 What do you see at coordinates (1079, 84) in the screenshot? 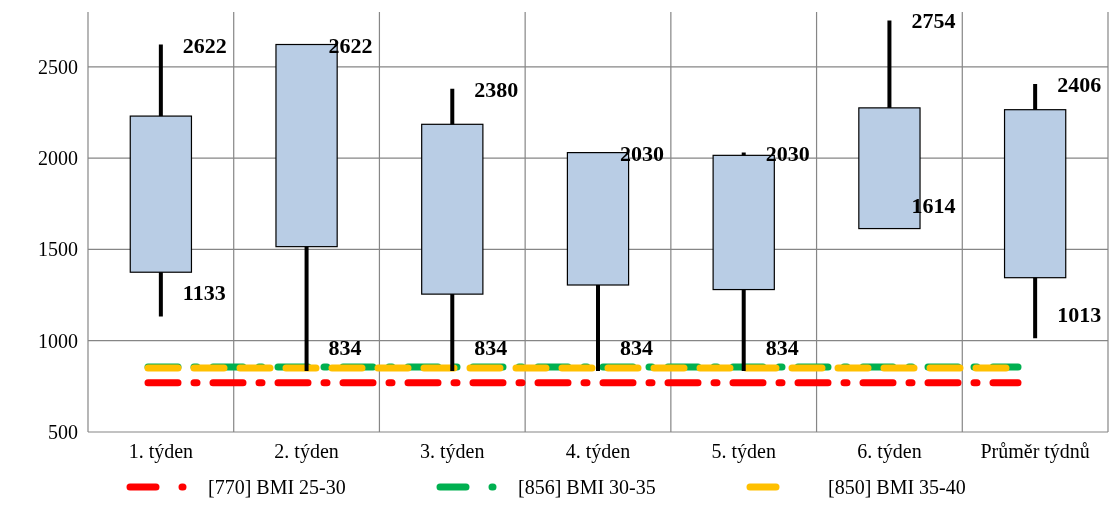
I see `annotation: 2406` at bounding box center [1079, 84].